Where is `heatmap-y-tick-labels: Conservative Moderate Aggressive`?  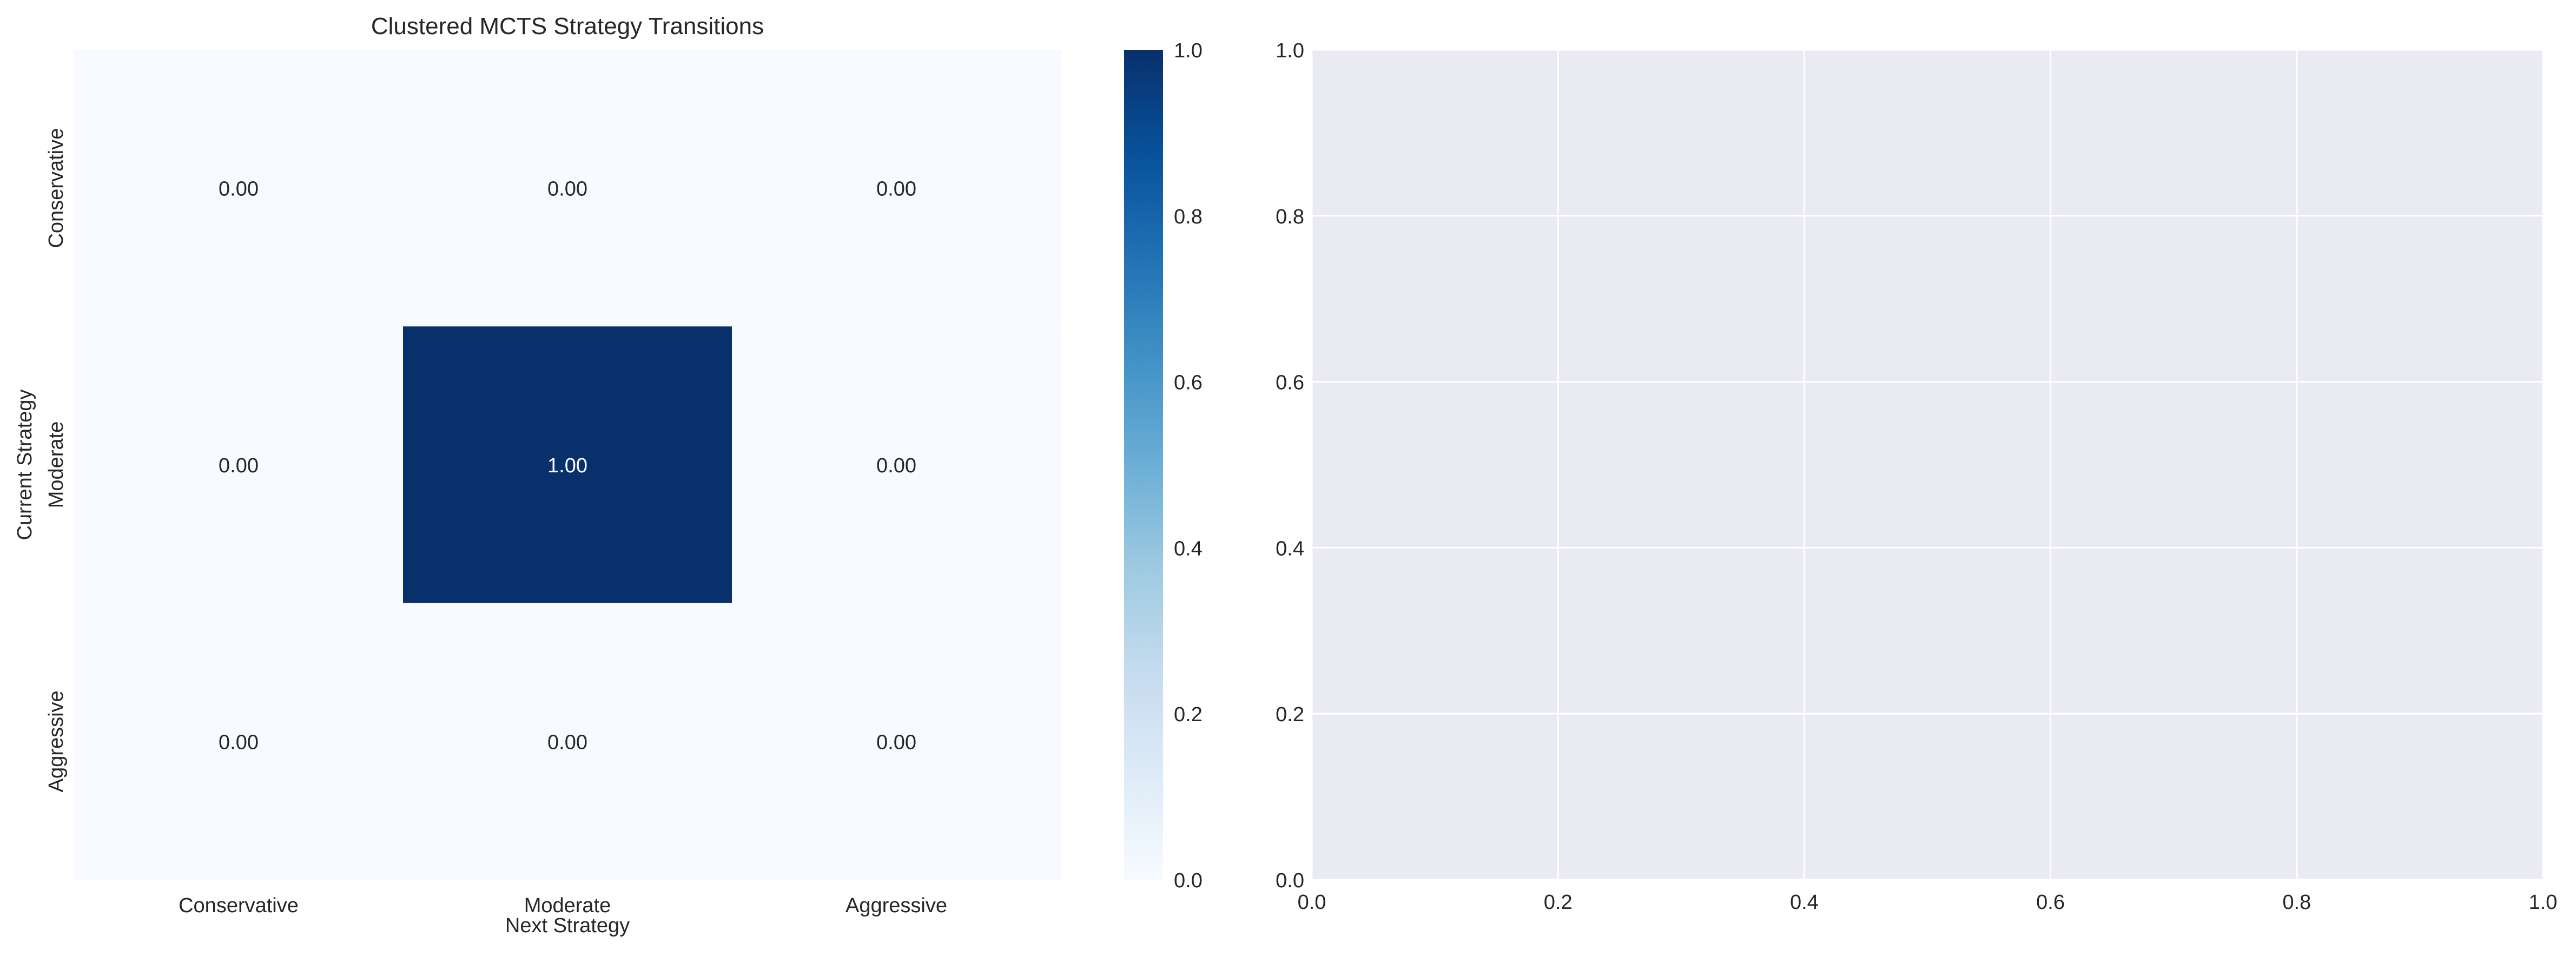 heatmap-y-tick-labels: Conservative Moderate Aggressive is located at coordinates (56, 460).